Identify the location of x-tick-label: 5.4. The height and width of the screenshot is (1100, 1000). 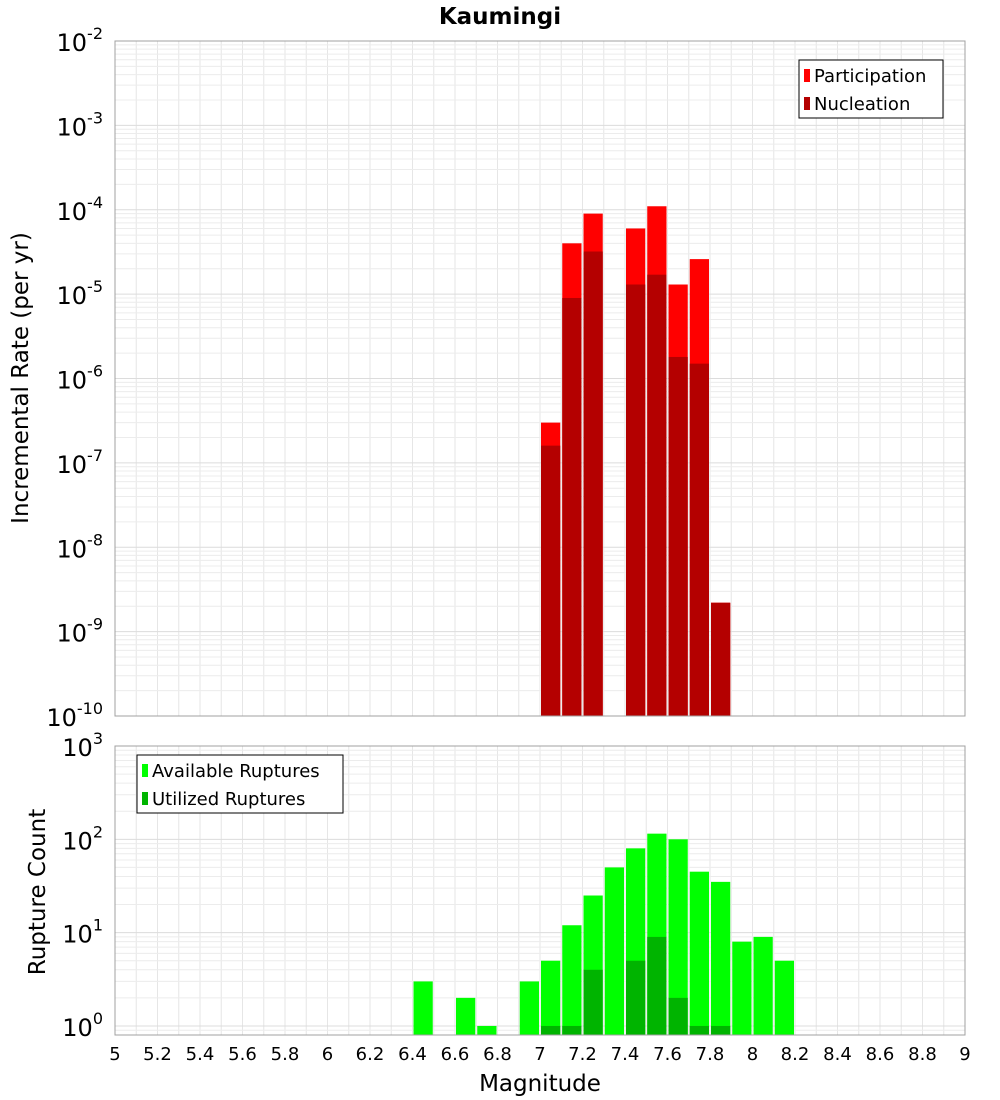
(200, 1054).